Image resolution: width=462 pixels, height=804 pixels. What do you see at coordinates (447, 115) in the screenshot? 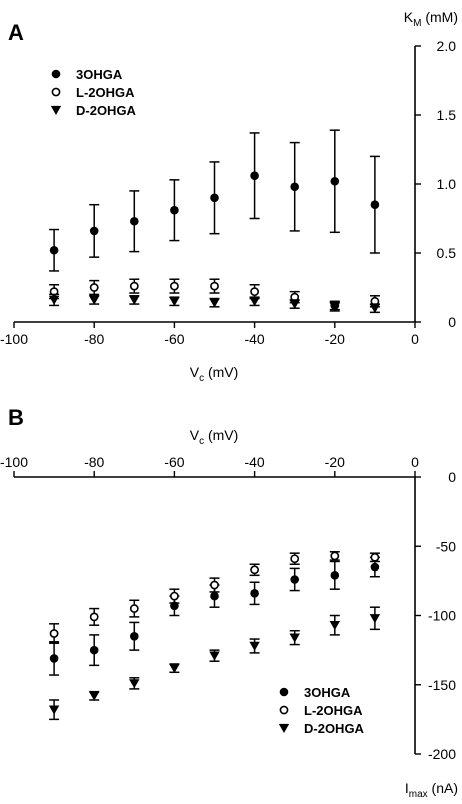
I see `y-tick-label: 1.5` at bounding box center [447, 115].